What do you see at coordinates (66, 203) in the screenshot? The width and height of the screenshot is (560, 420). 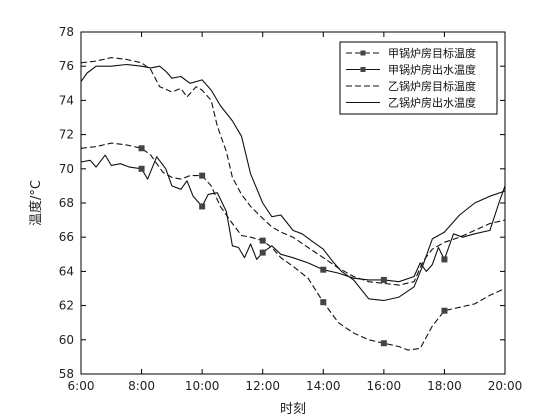 I see `y-tick-label: 68` at bounding box center [66, 203].